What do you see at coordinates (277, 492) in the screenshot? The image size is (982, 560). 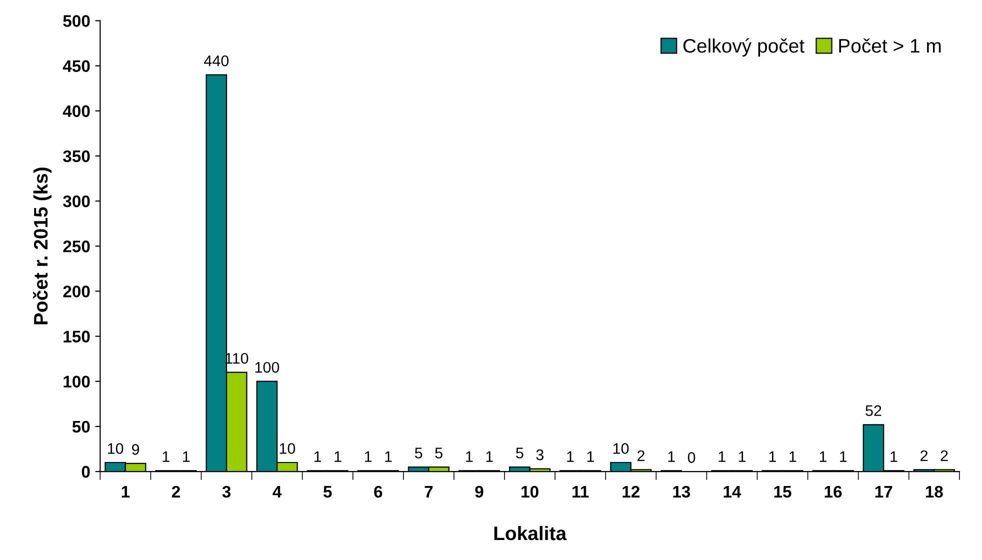 I see `x-tick-label: 4` at bounding box center [277, 492].